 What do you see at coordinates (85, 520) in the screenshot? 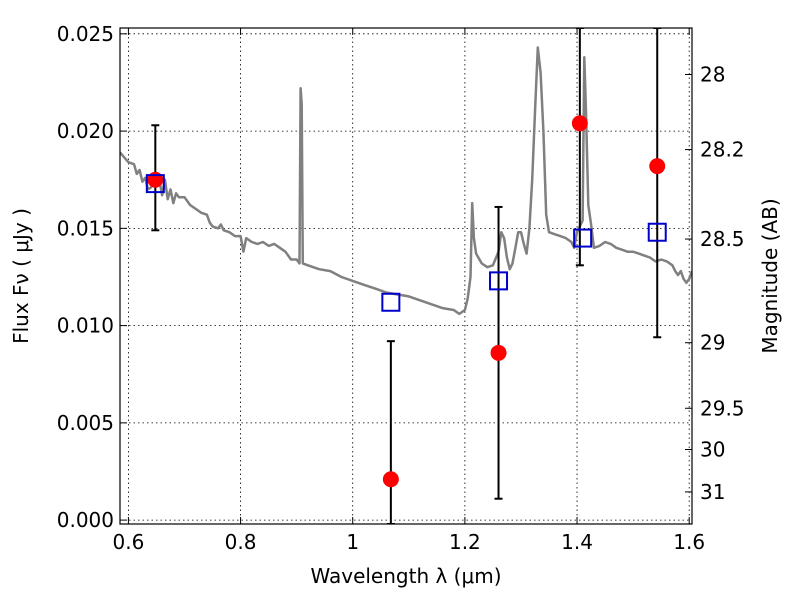
I see `y-tick-label: 0.000` at bounding box center [85, 520].